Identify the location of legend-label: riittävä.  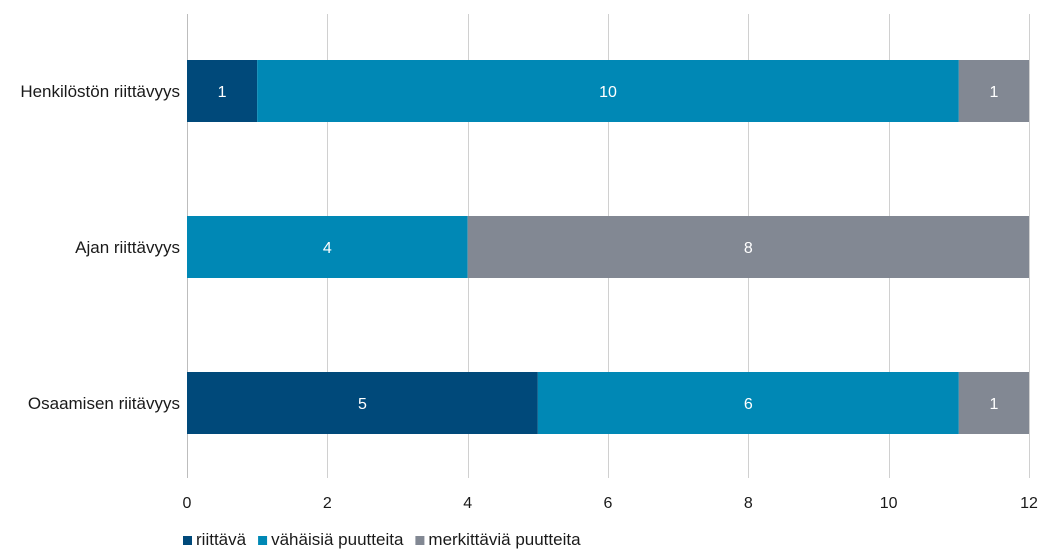
(221, 539).